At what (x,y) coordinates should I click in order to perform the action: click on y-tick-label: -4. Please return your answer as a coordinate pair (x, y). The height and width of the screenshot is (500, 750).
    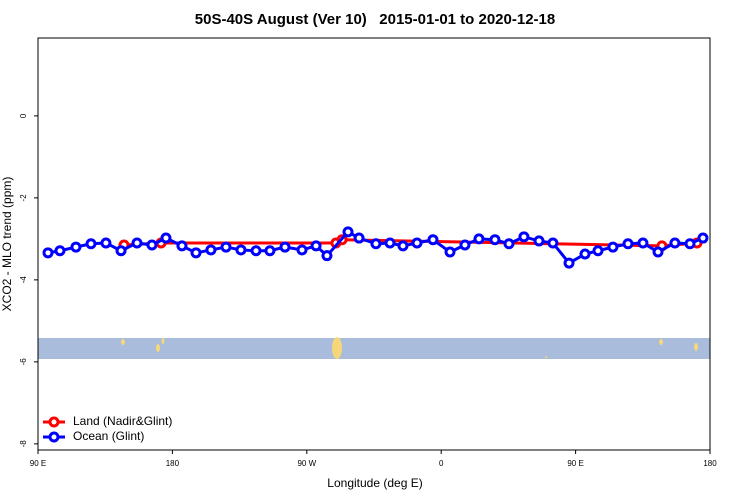
    Looking at the image, I should click on (23, 280).